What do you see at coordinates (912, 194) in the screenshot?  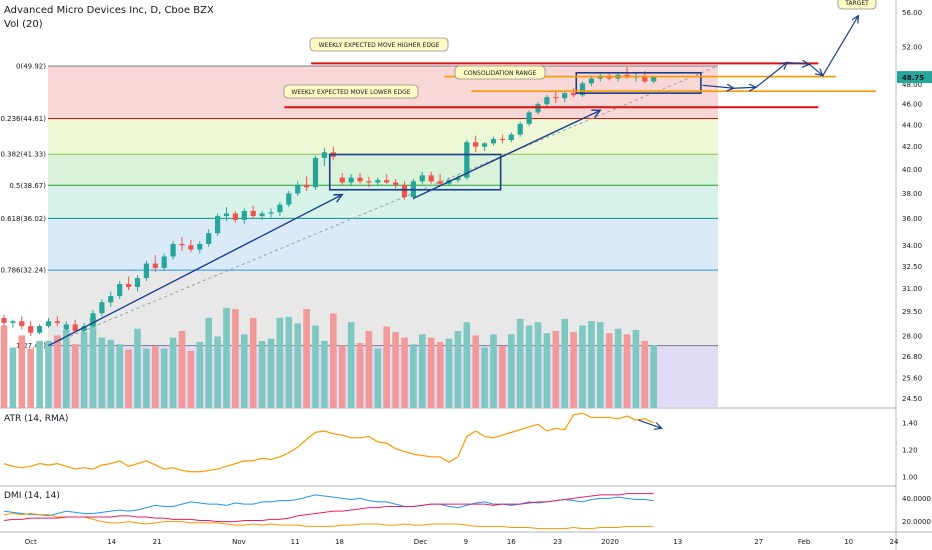 I see `price-tick-label: 38.00` at bounding box center [912, 194].